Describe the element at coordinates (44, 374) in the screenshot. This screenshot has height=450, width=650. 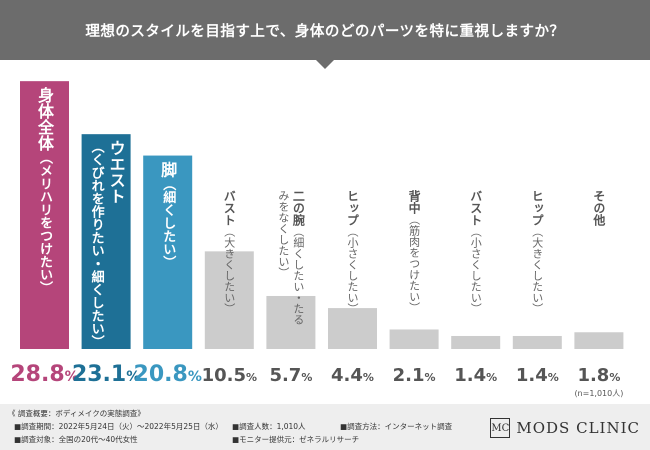
I see `value-label-1: 28.8%` at that location.